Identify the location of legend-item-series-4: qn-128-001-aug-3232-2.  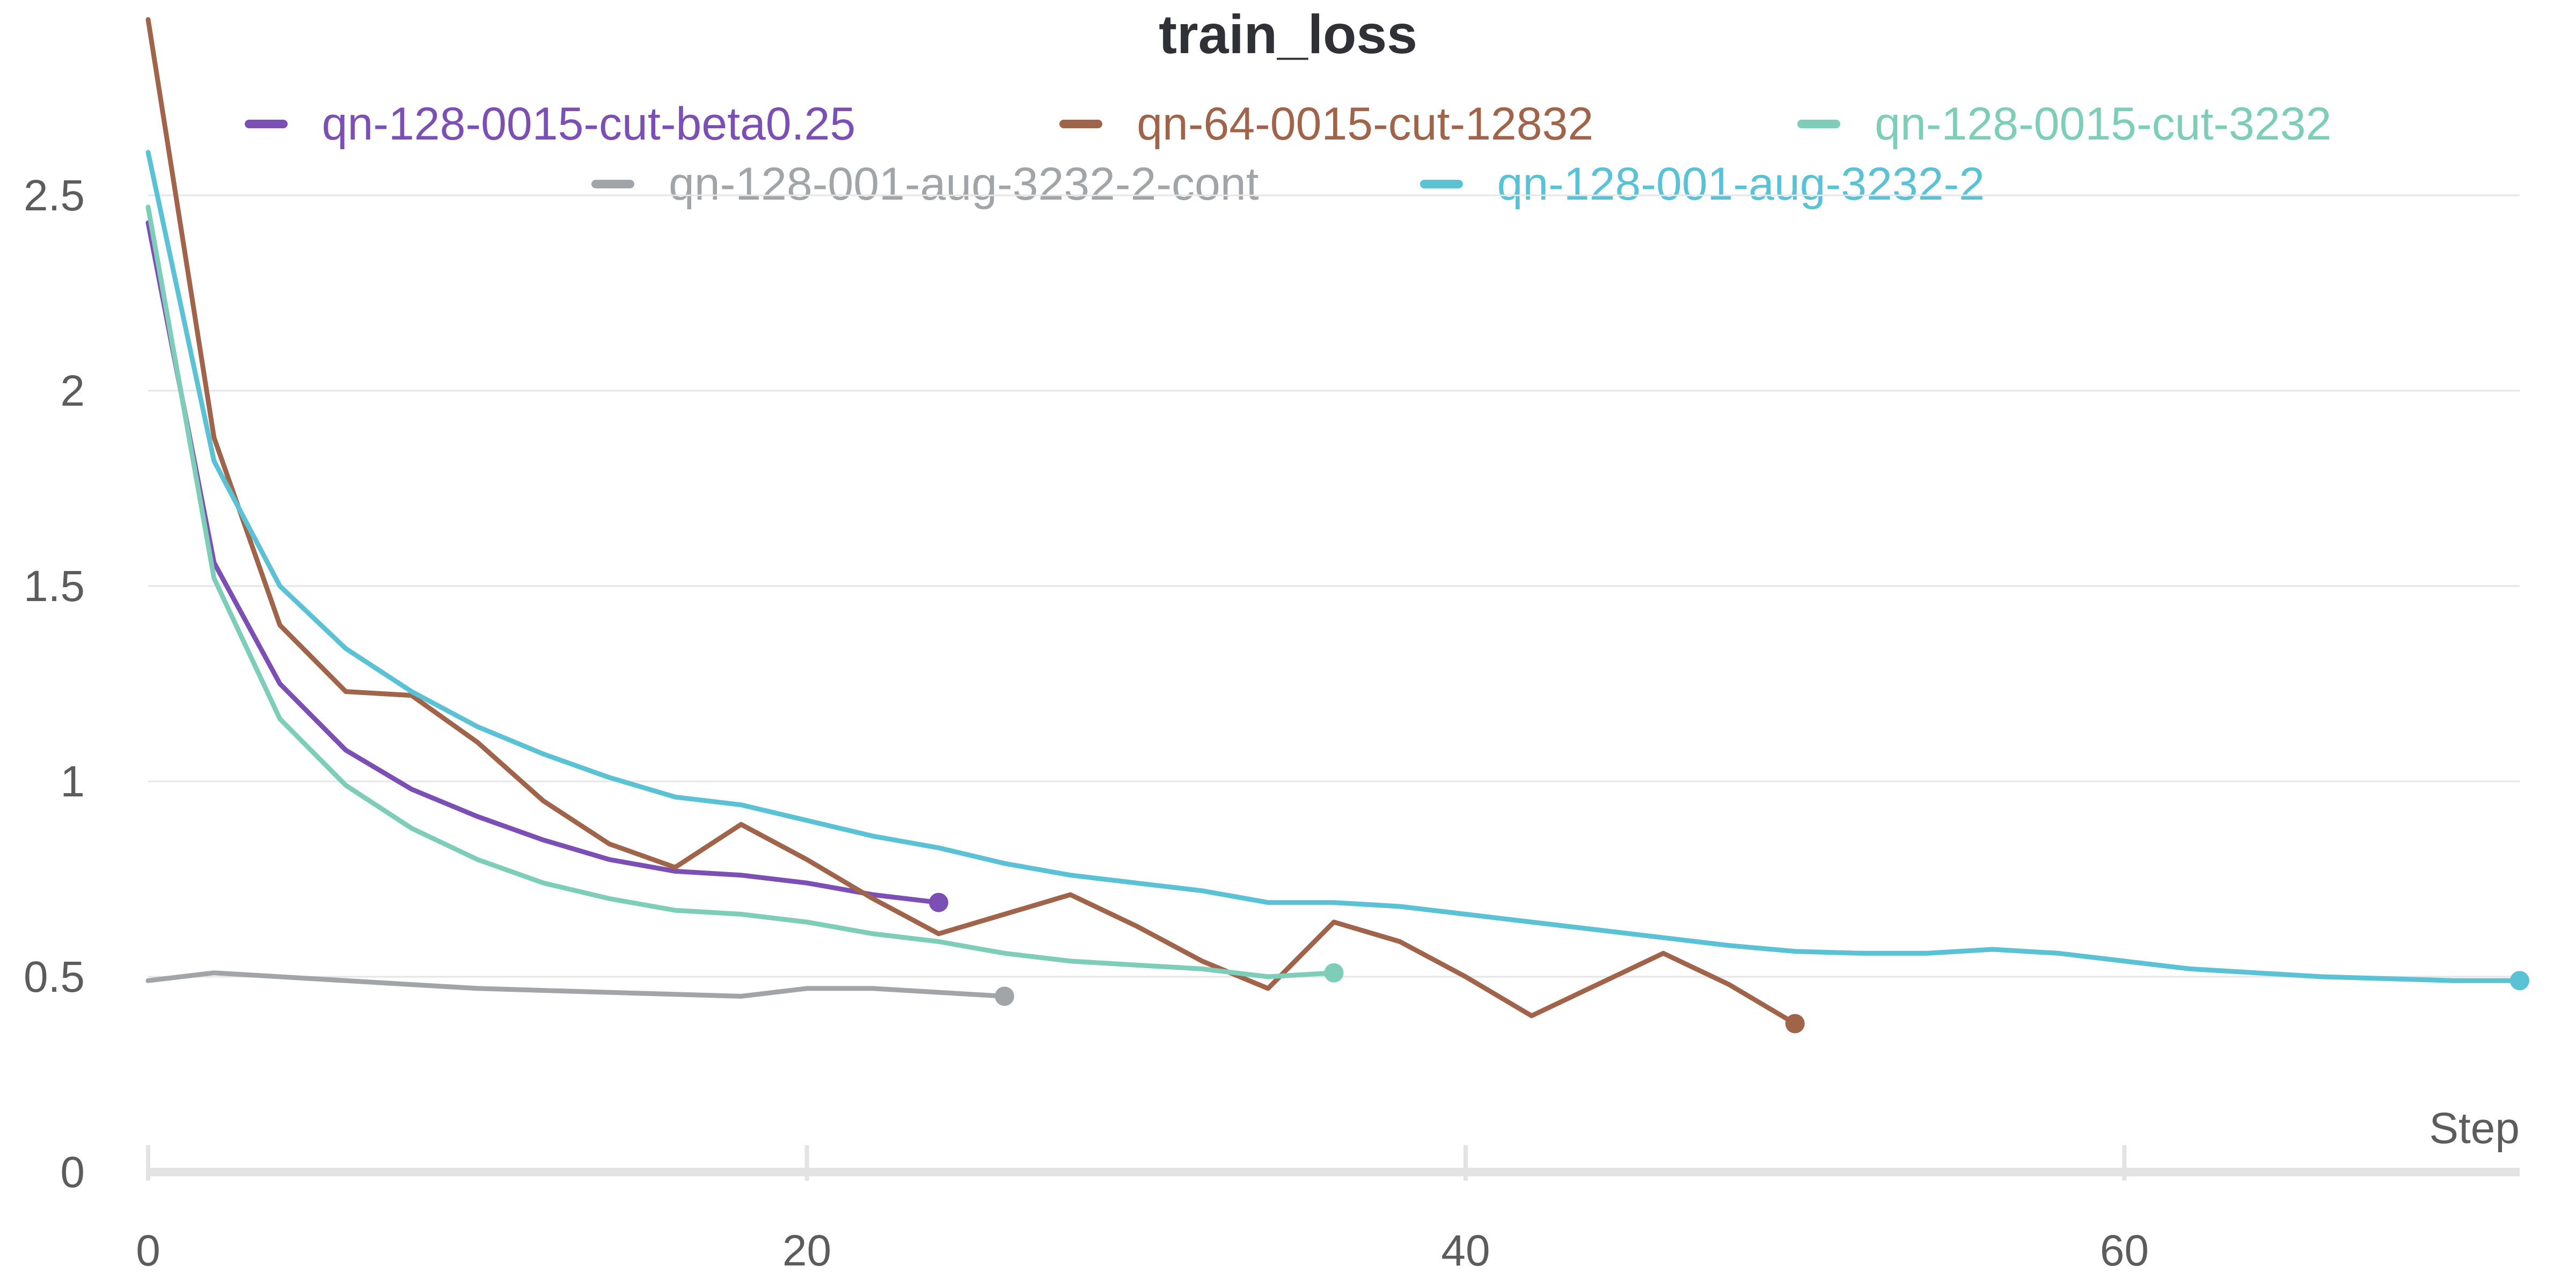
(1702, 184).